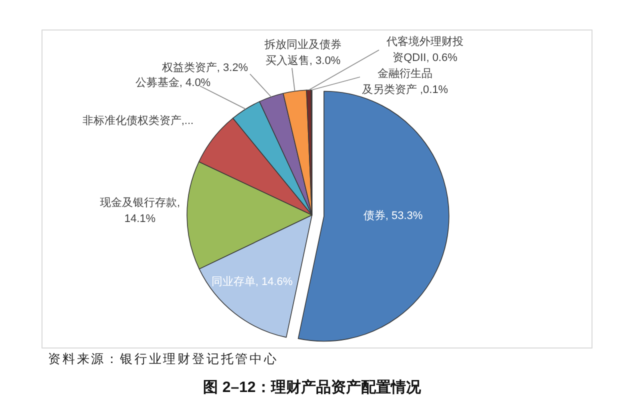  What do you see at coordinates (312, 387) in the screenshot?
I see `title: 图 2–12：理财产品资产配置情况` at bounding box center [312, 387].